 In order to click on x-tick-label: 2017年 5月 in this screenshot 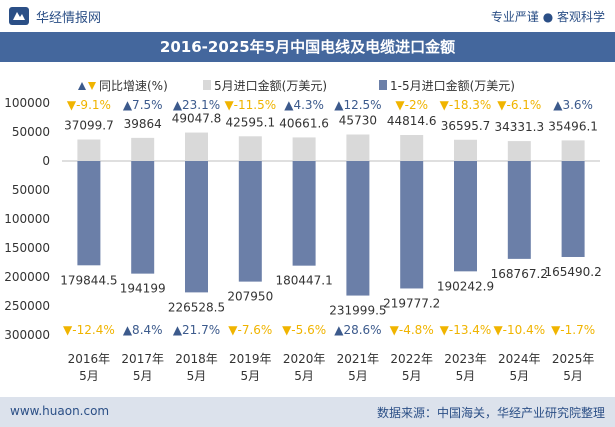, I will do `click(142, 367)`.